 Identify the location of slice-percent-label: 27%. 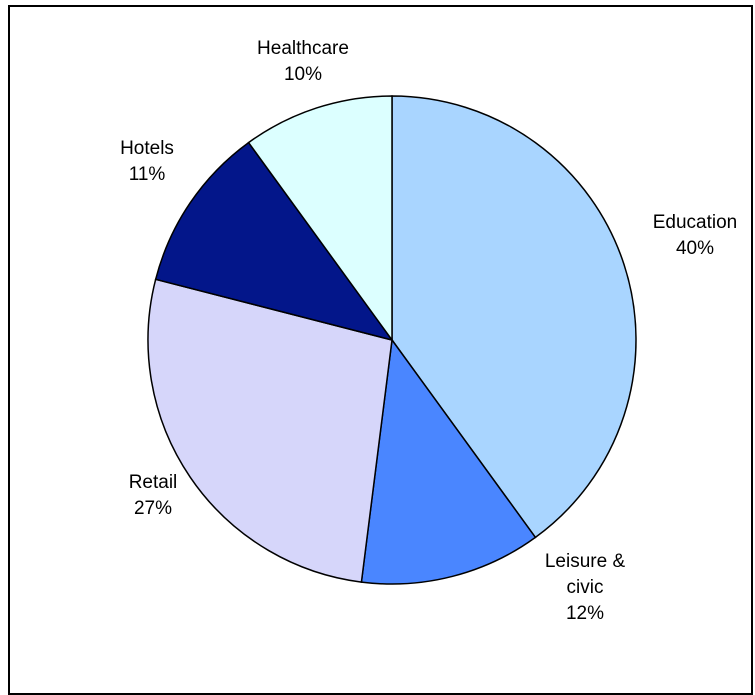
(153, 508).